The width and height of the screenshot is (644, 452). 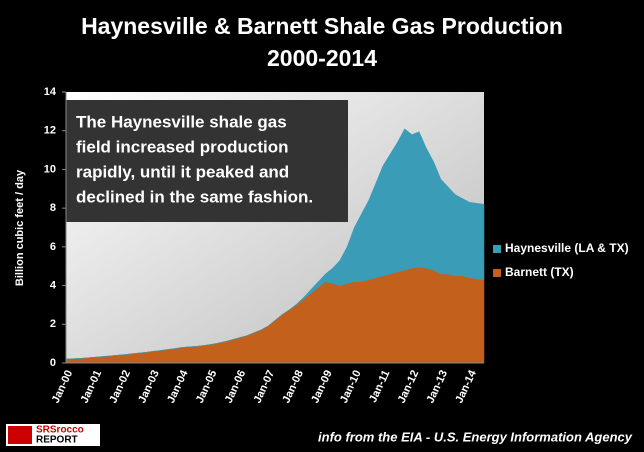 What do you see at coordinates (236, 386) in the screenshot?
I see `x-tick-label: Jan-06` at bounding box center [236, 386].